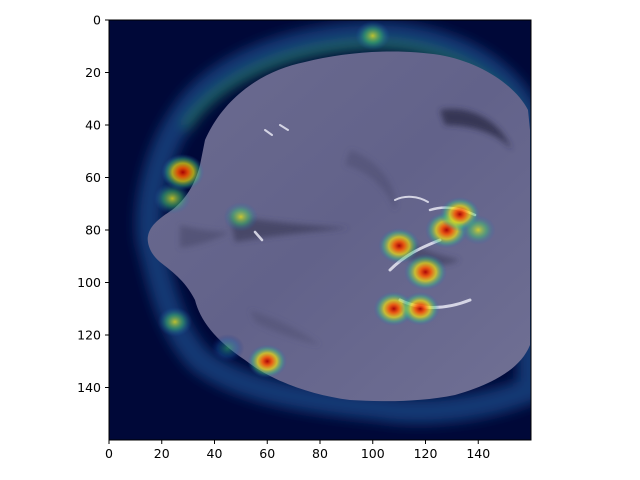 The image size is (640, 480). I want to click on y-tick-label: 60, so click(93, 177).